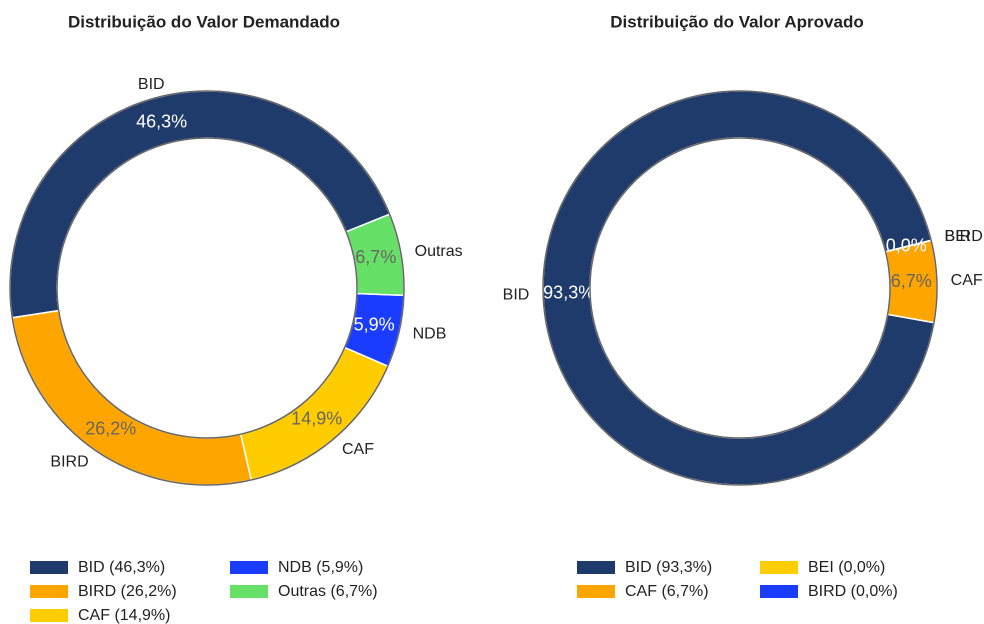 The height and width of the screenshot is (624, 984). Describe the element at coordinates (668, 567) in the screenshot. I see `legend-label: BID (93,3%)` at that location.